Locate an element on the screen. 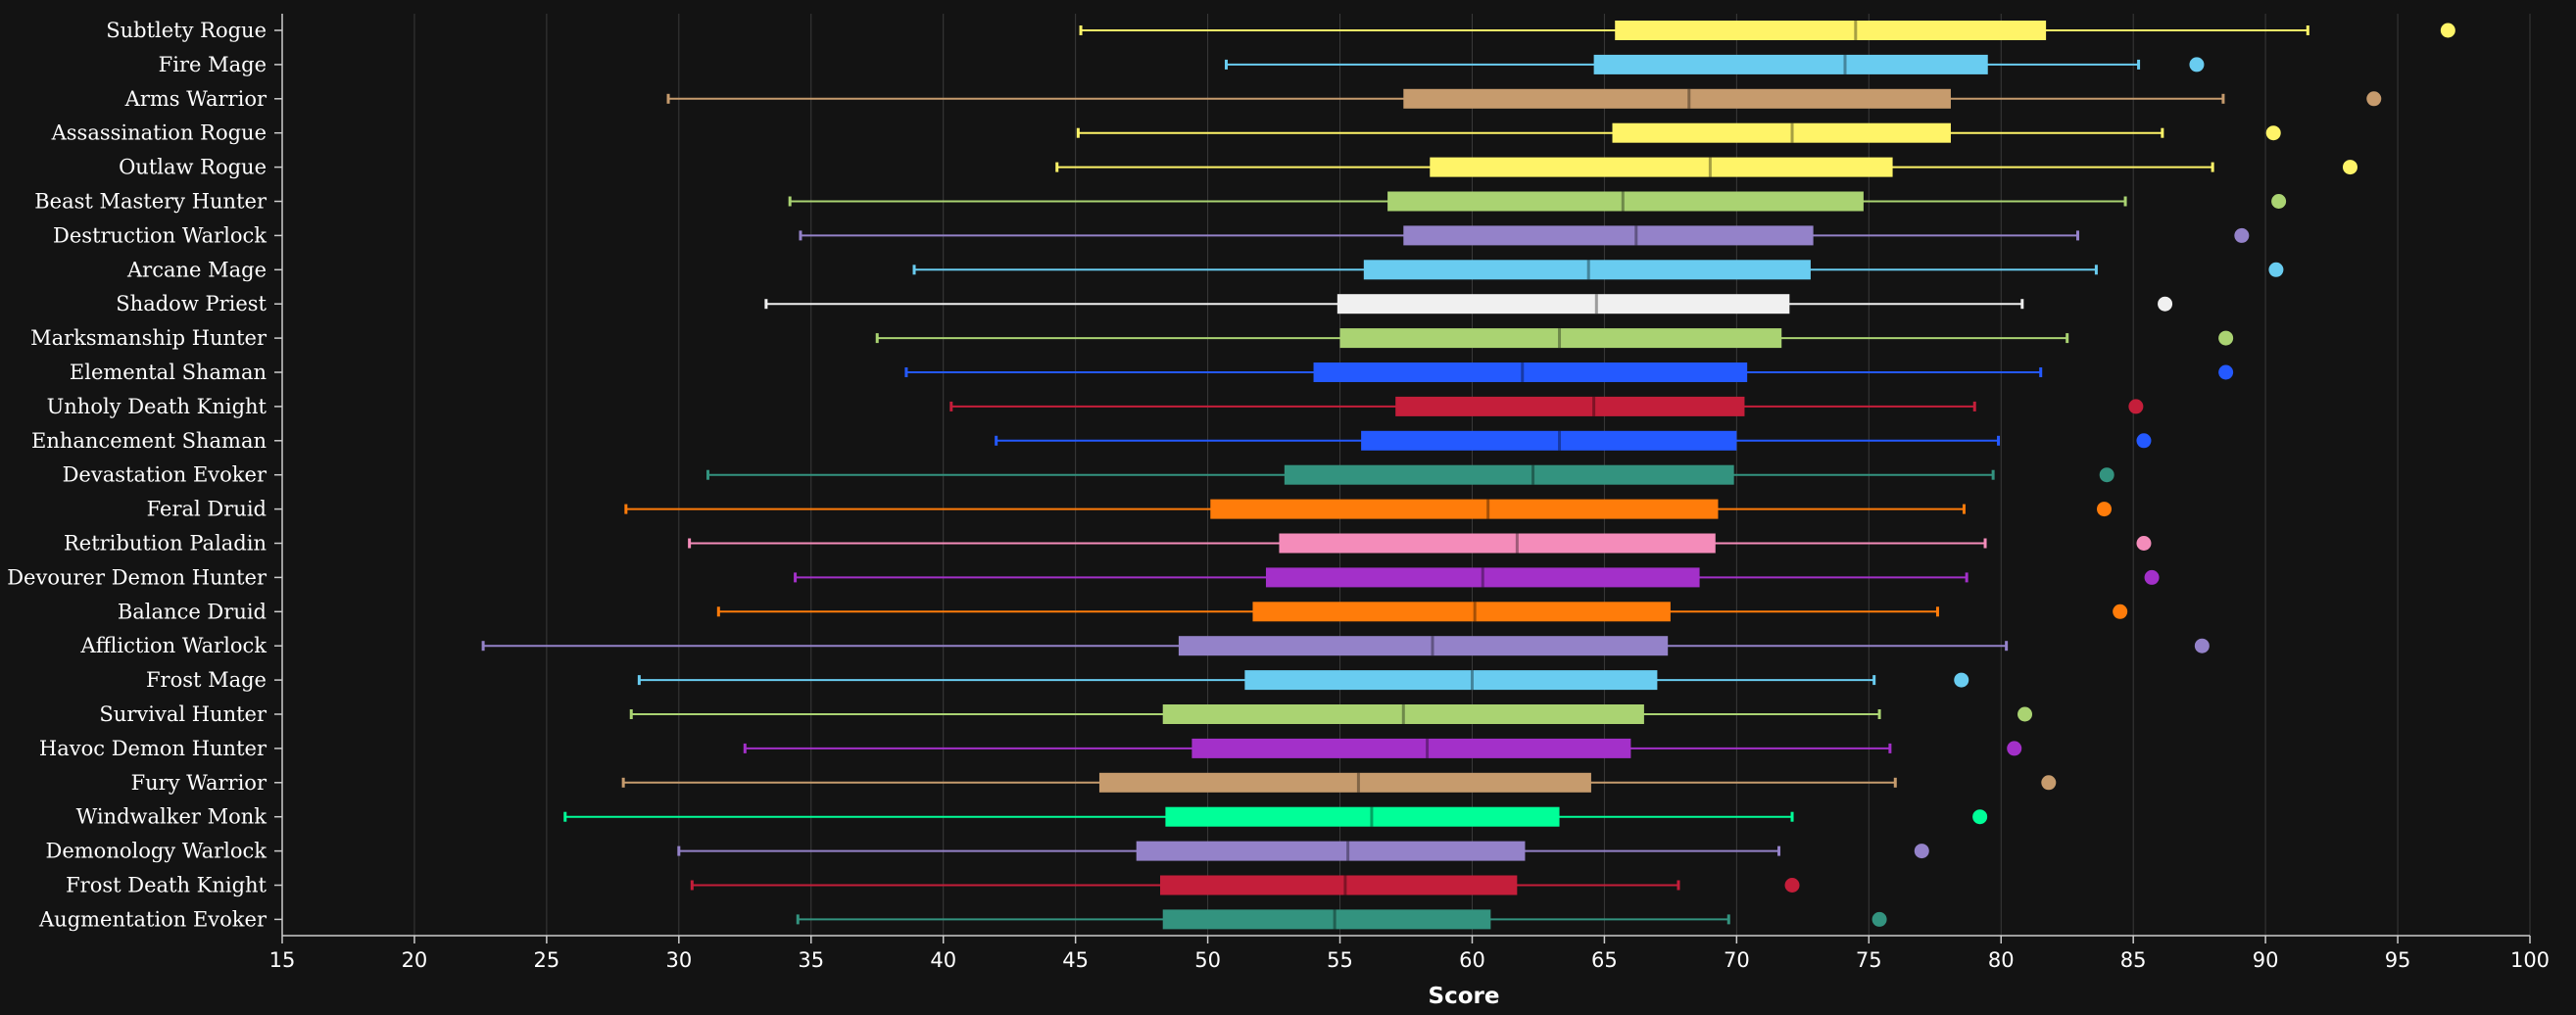  category-label: Frost Death Knight is located at coordinates (166, 886).